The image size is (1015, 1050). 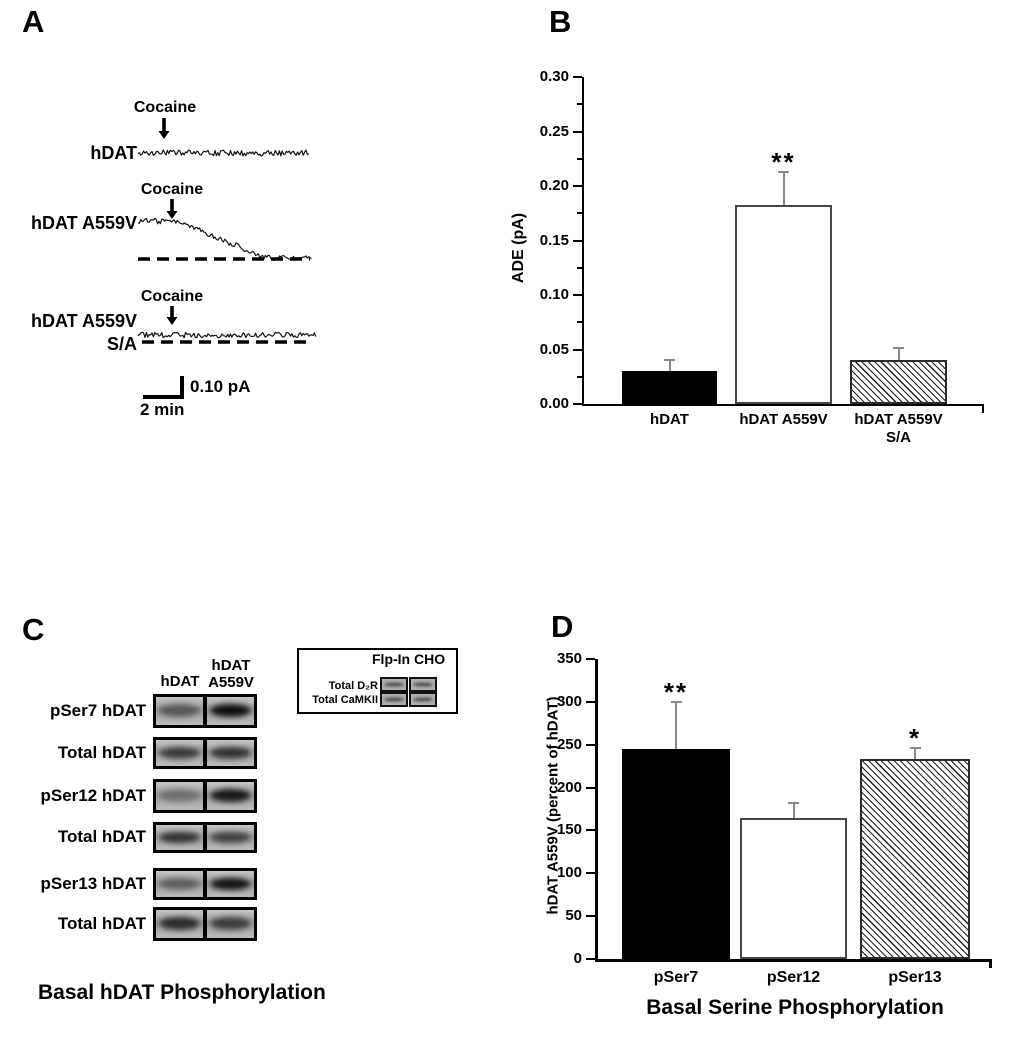 What do you see at coordinates (560, 21) in the screenshot?
I see `panel-b-label: B` at bounding box center [560, 21].